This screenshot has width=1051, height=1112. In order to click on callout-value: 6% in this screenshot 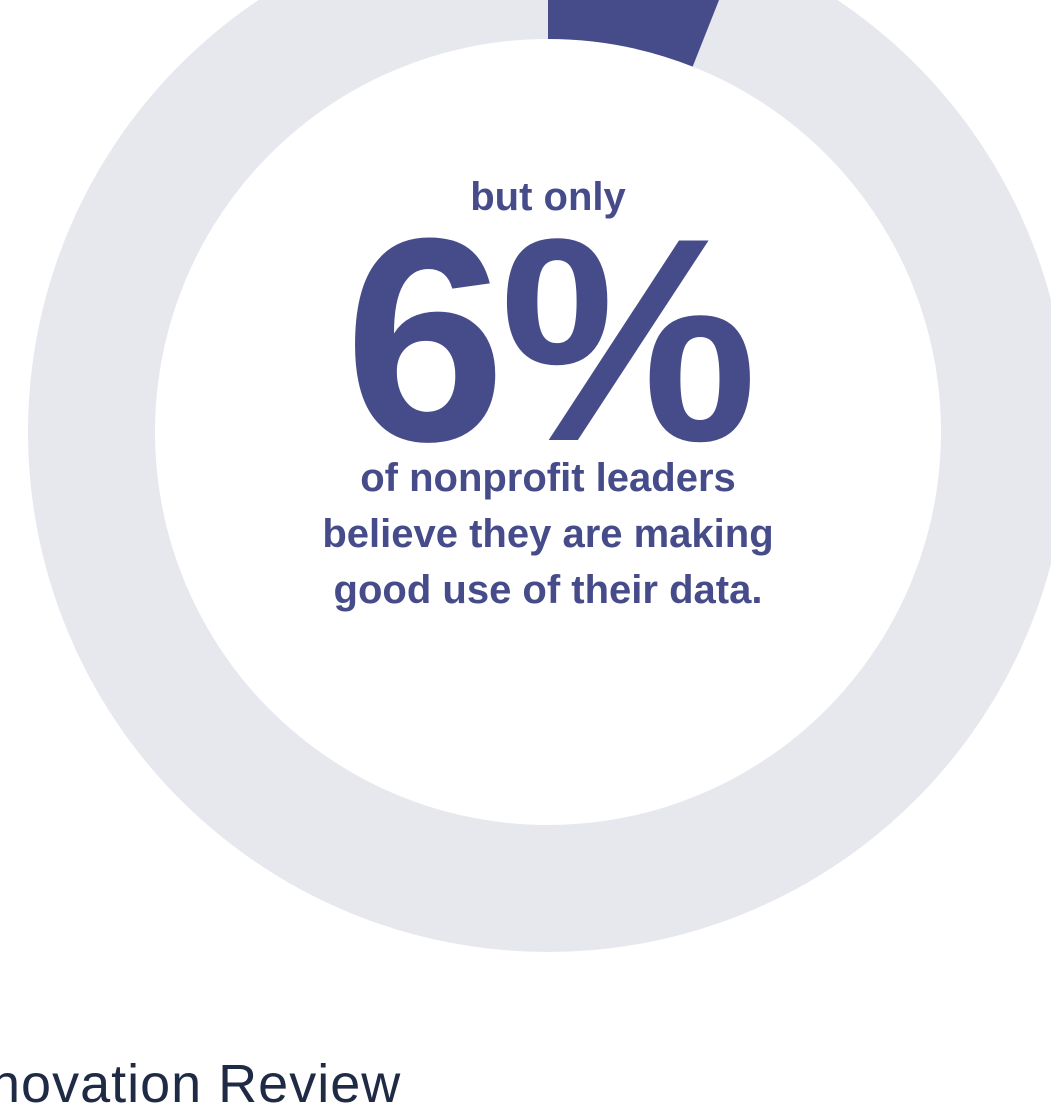, I will do `click(550, 340)`.